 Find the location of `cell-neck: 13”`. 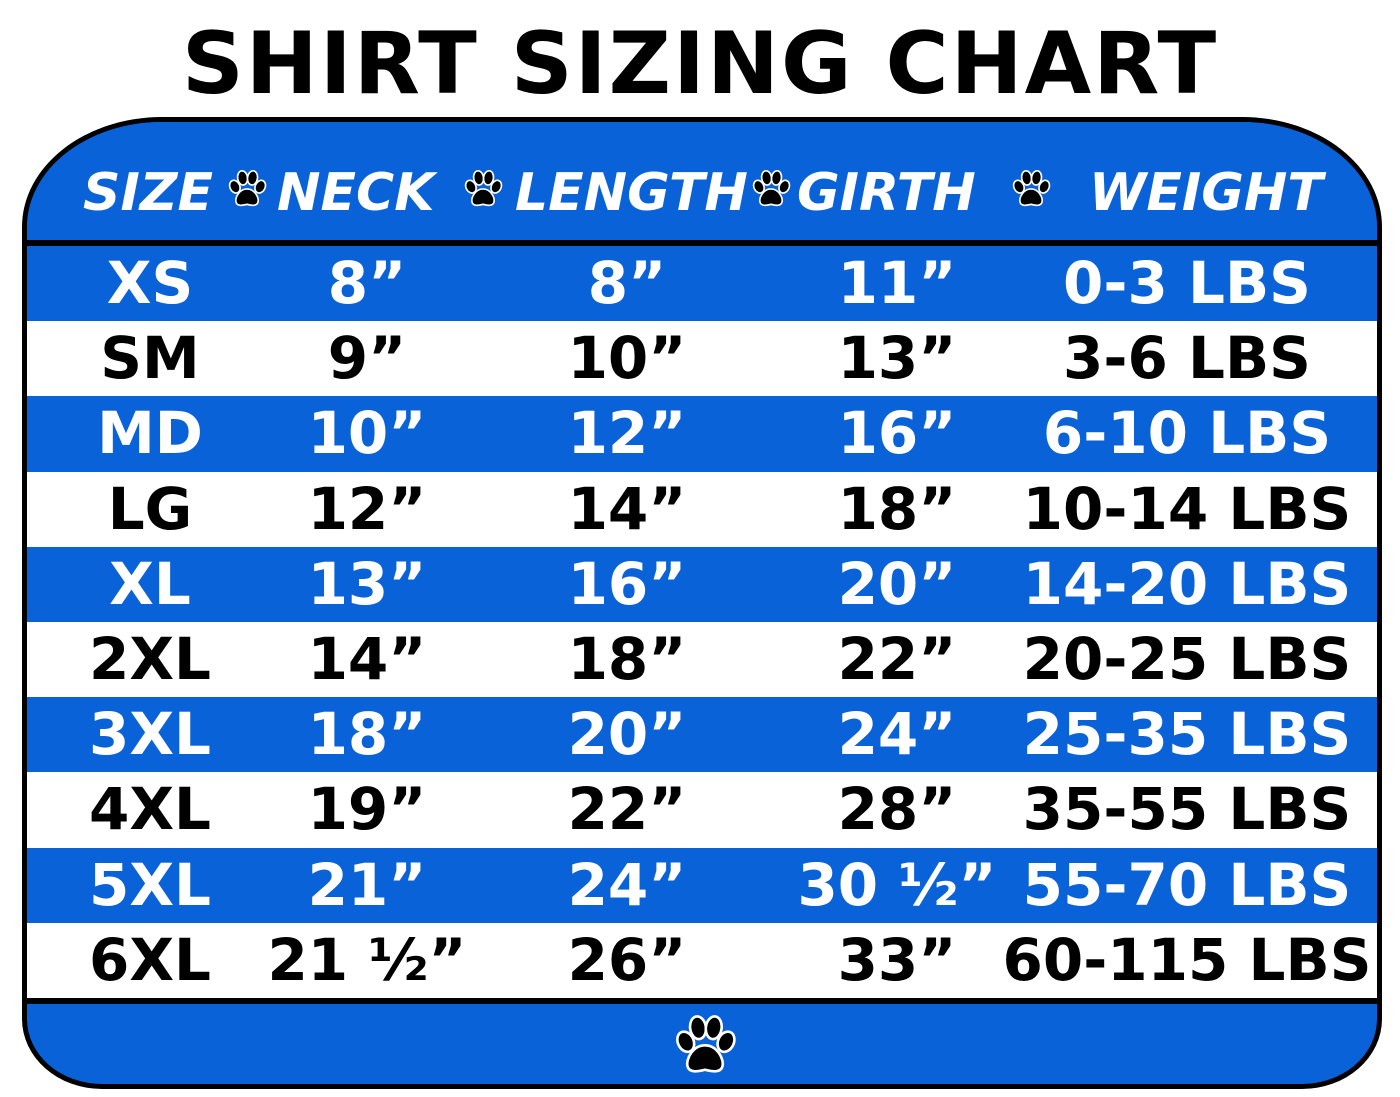

cell-neck: 13” is located at coordinates (367, 583).